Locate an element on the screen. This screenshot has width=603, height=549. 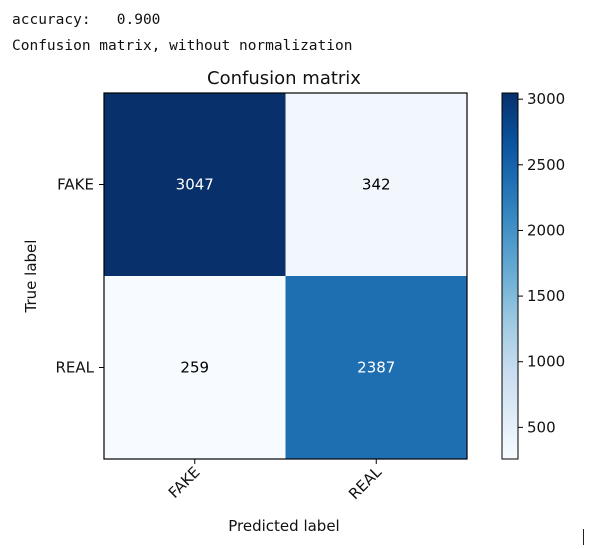
x-tick-label: REAL is located at coordinates (365, 483).